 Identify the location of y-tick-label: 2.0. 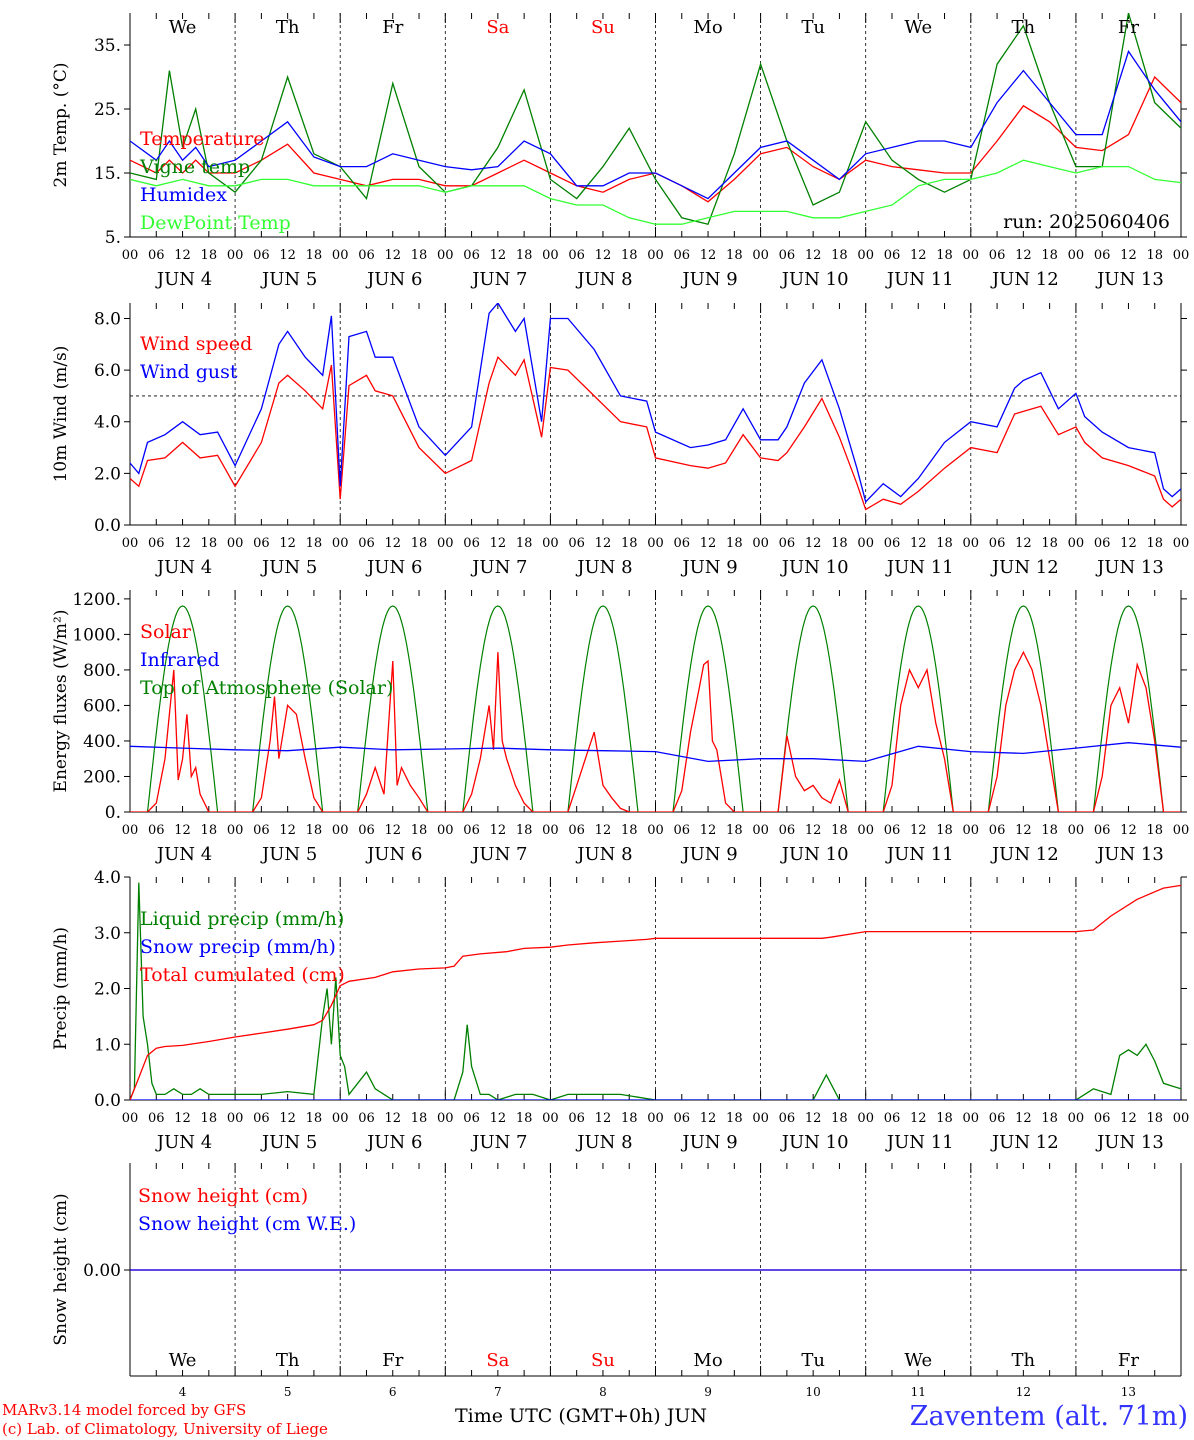
(107, 474).